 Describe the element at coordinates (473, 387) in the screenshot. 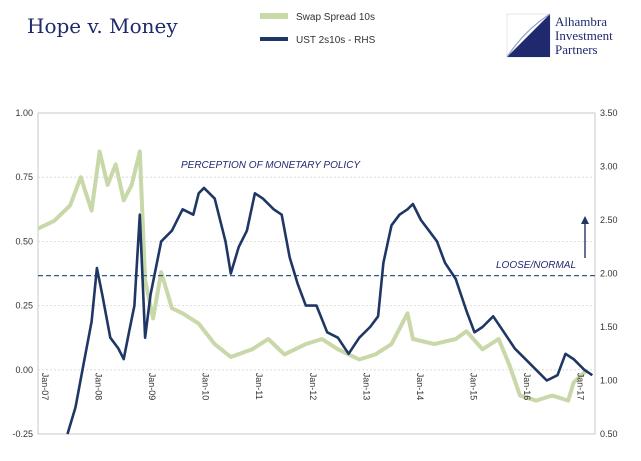

I see `x-tick-label: Jan-15` at that location.